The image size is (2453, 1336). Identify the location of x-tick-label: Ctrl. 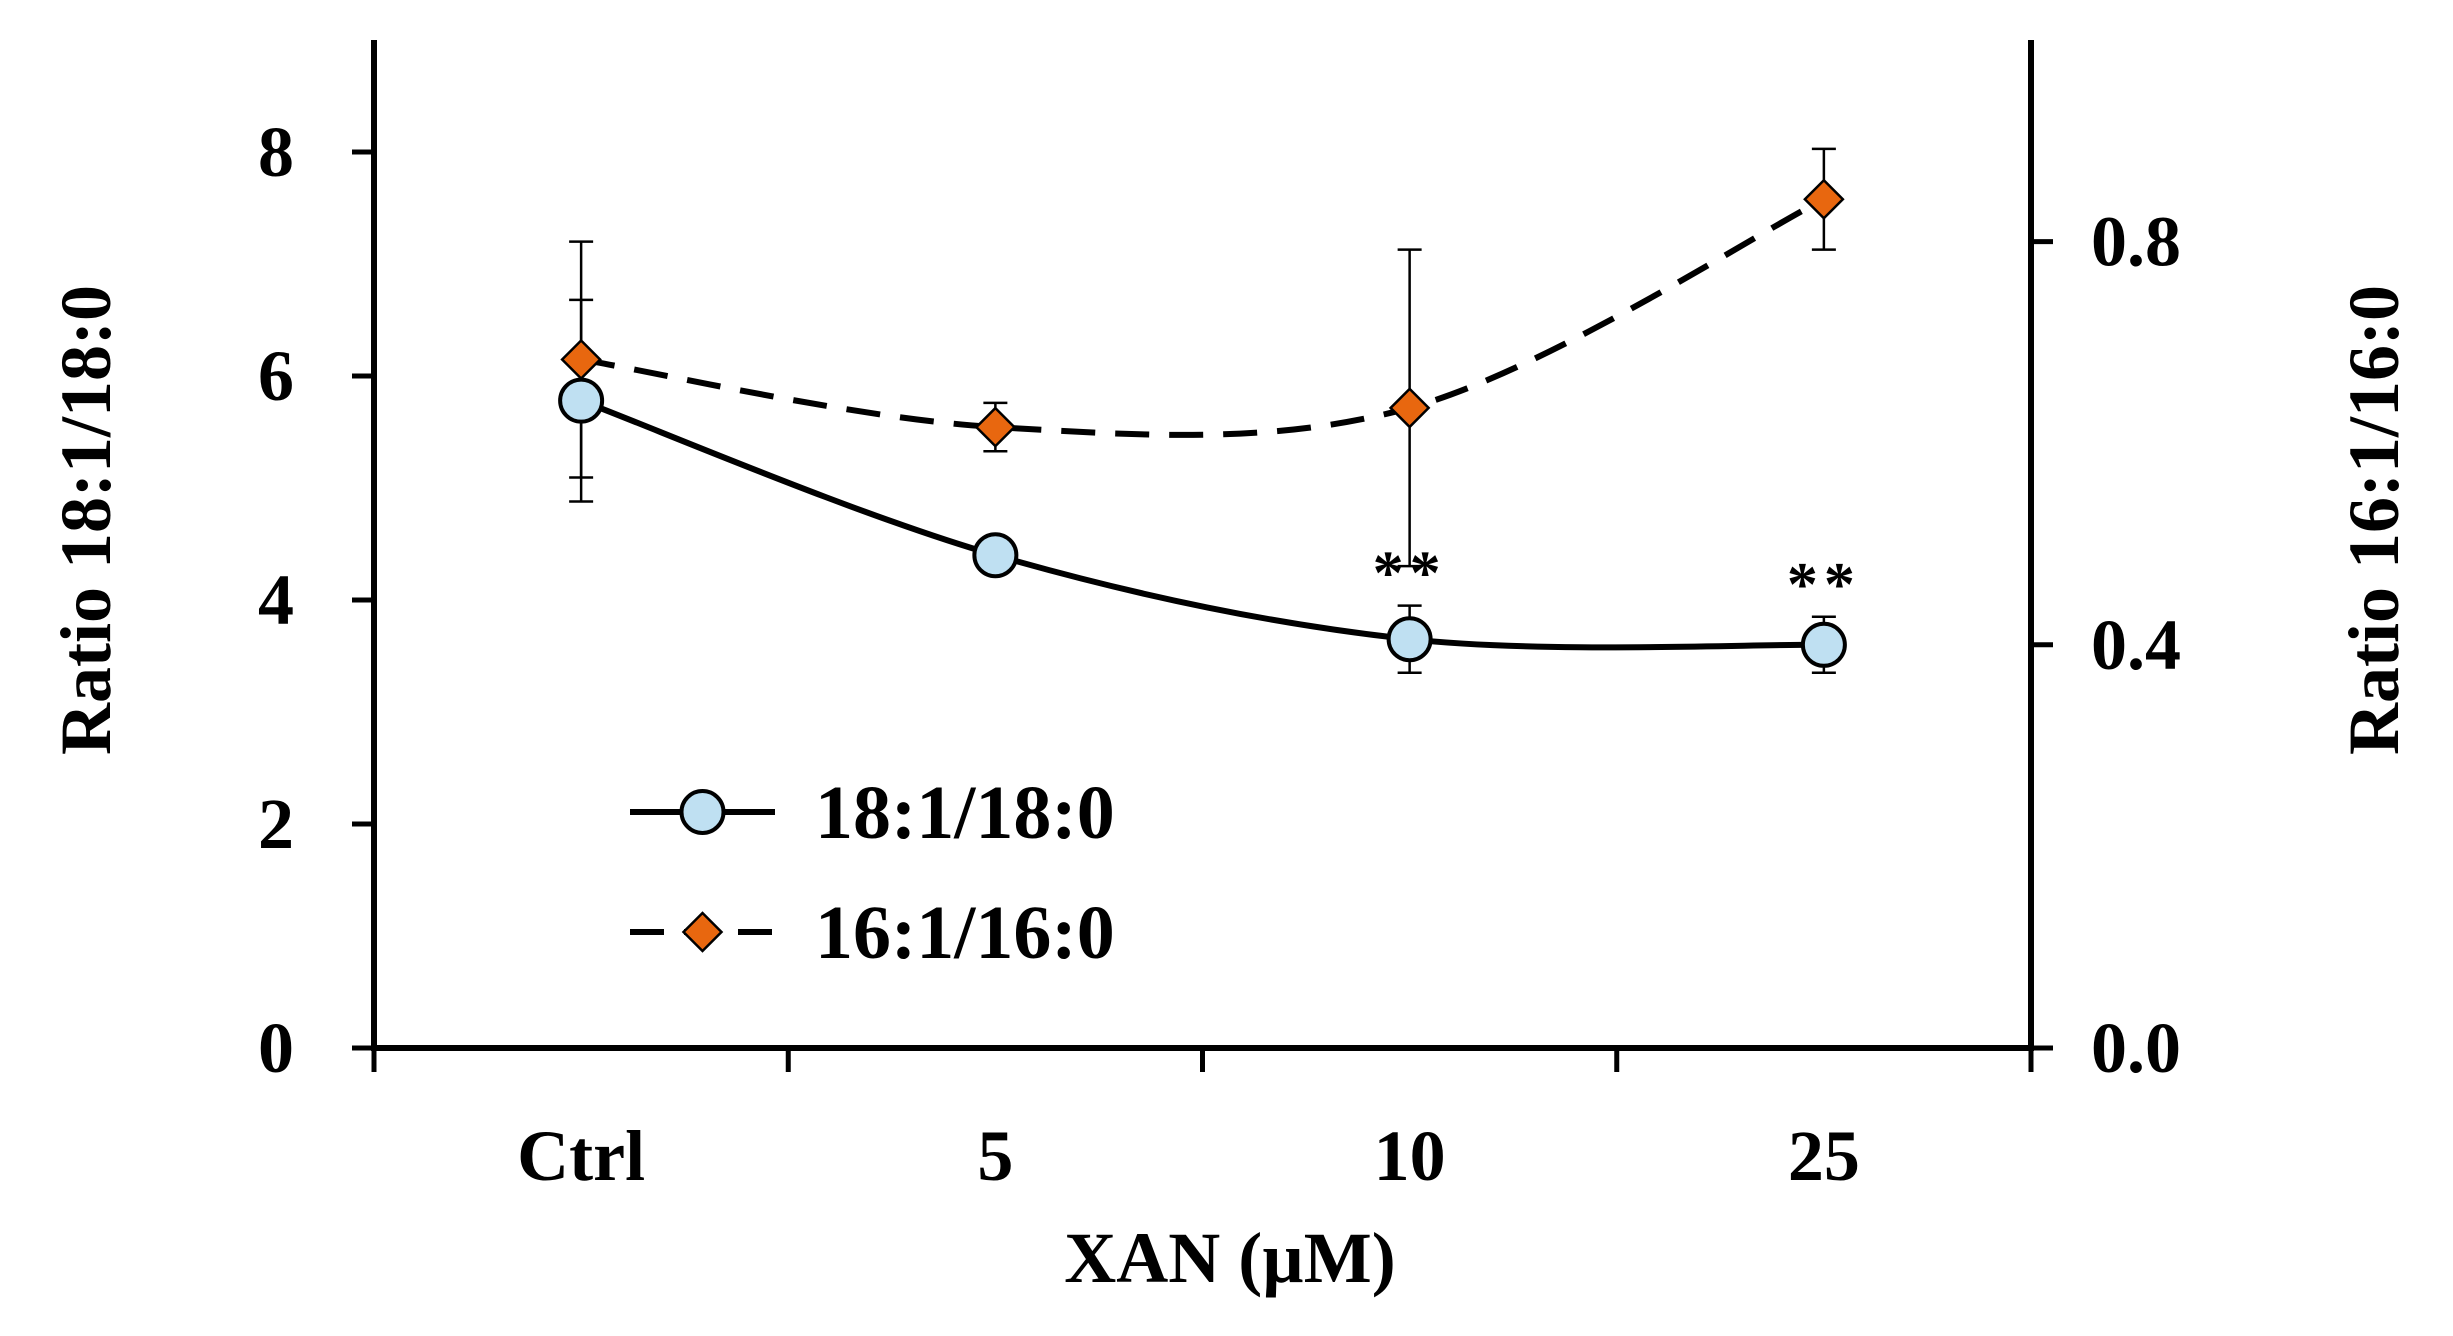
(581, 1156).